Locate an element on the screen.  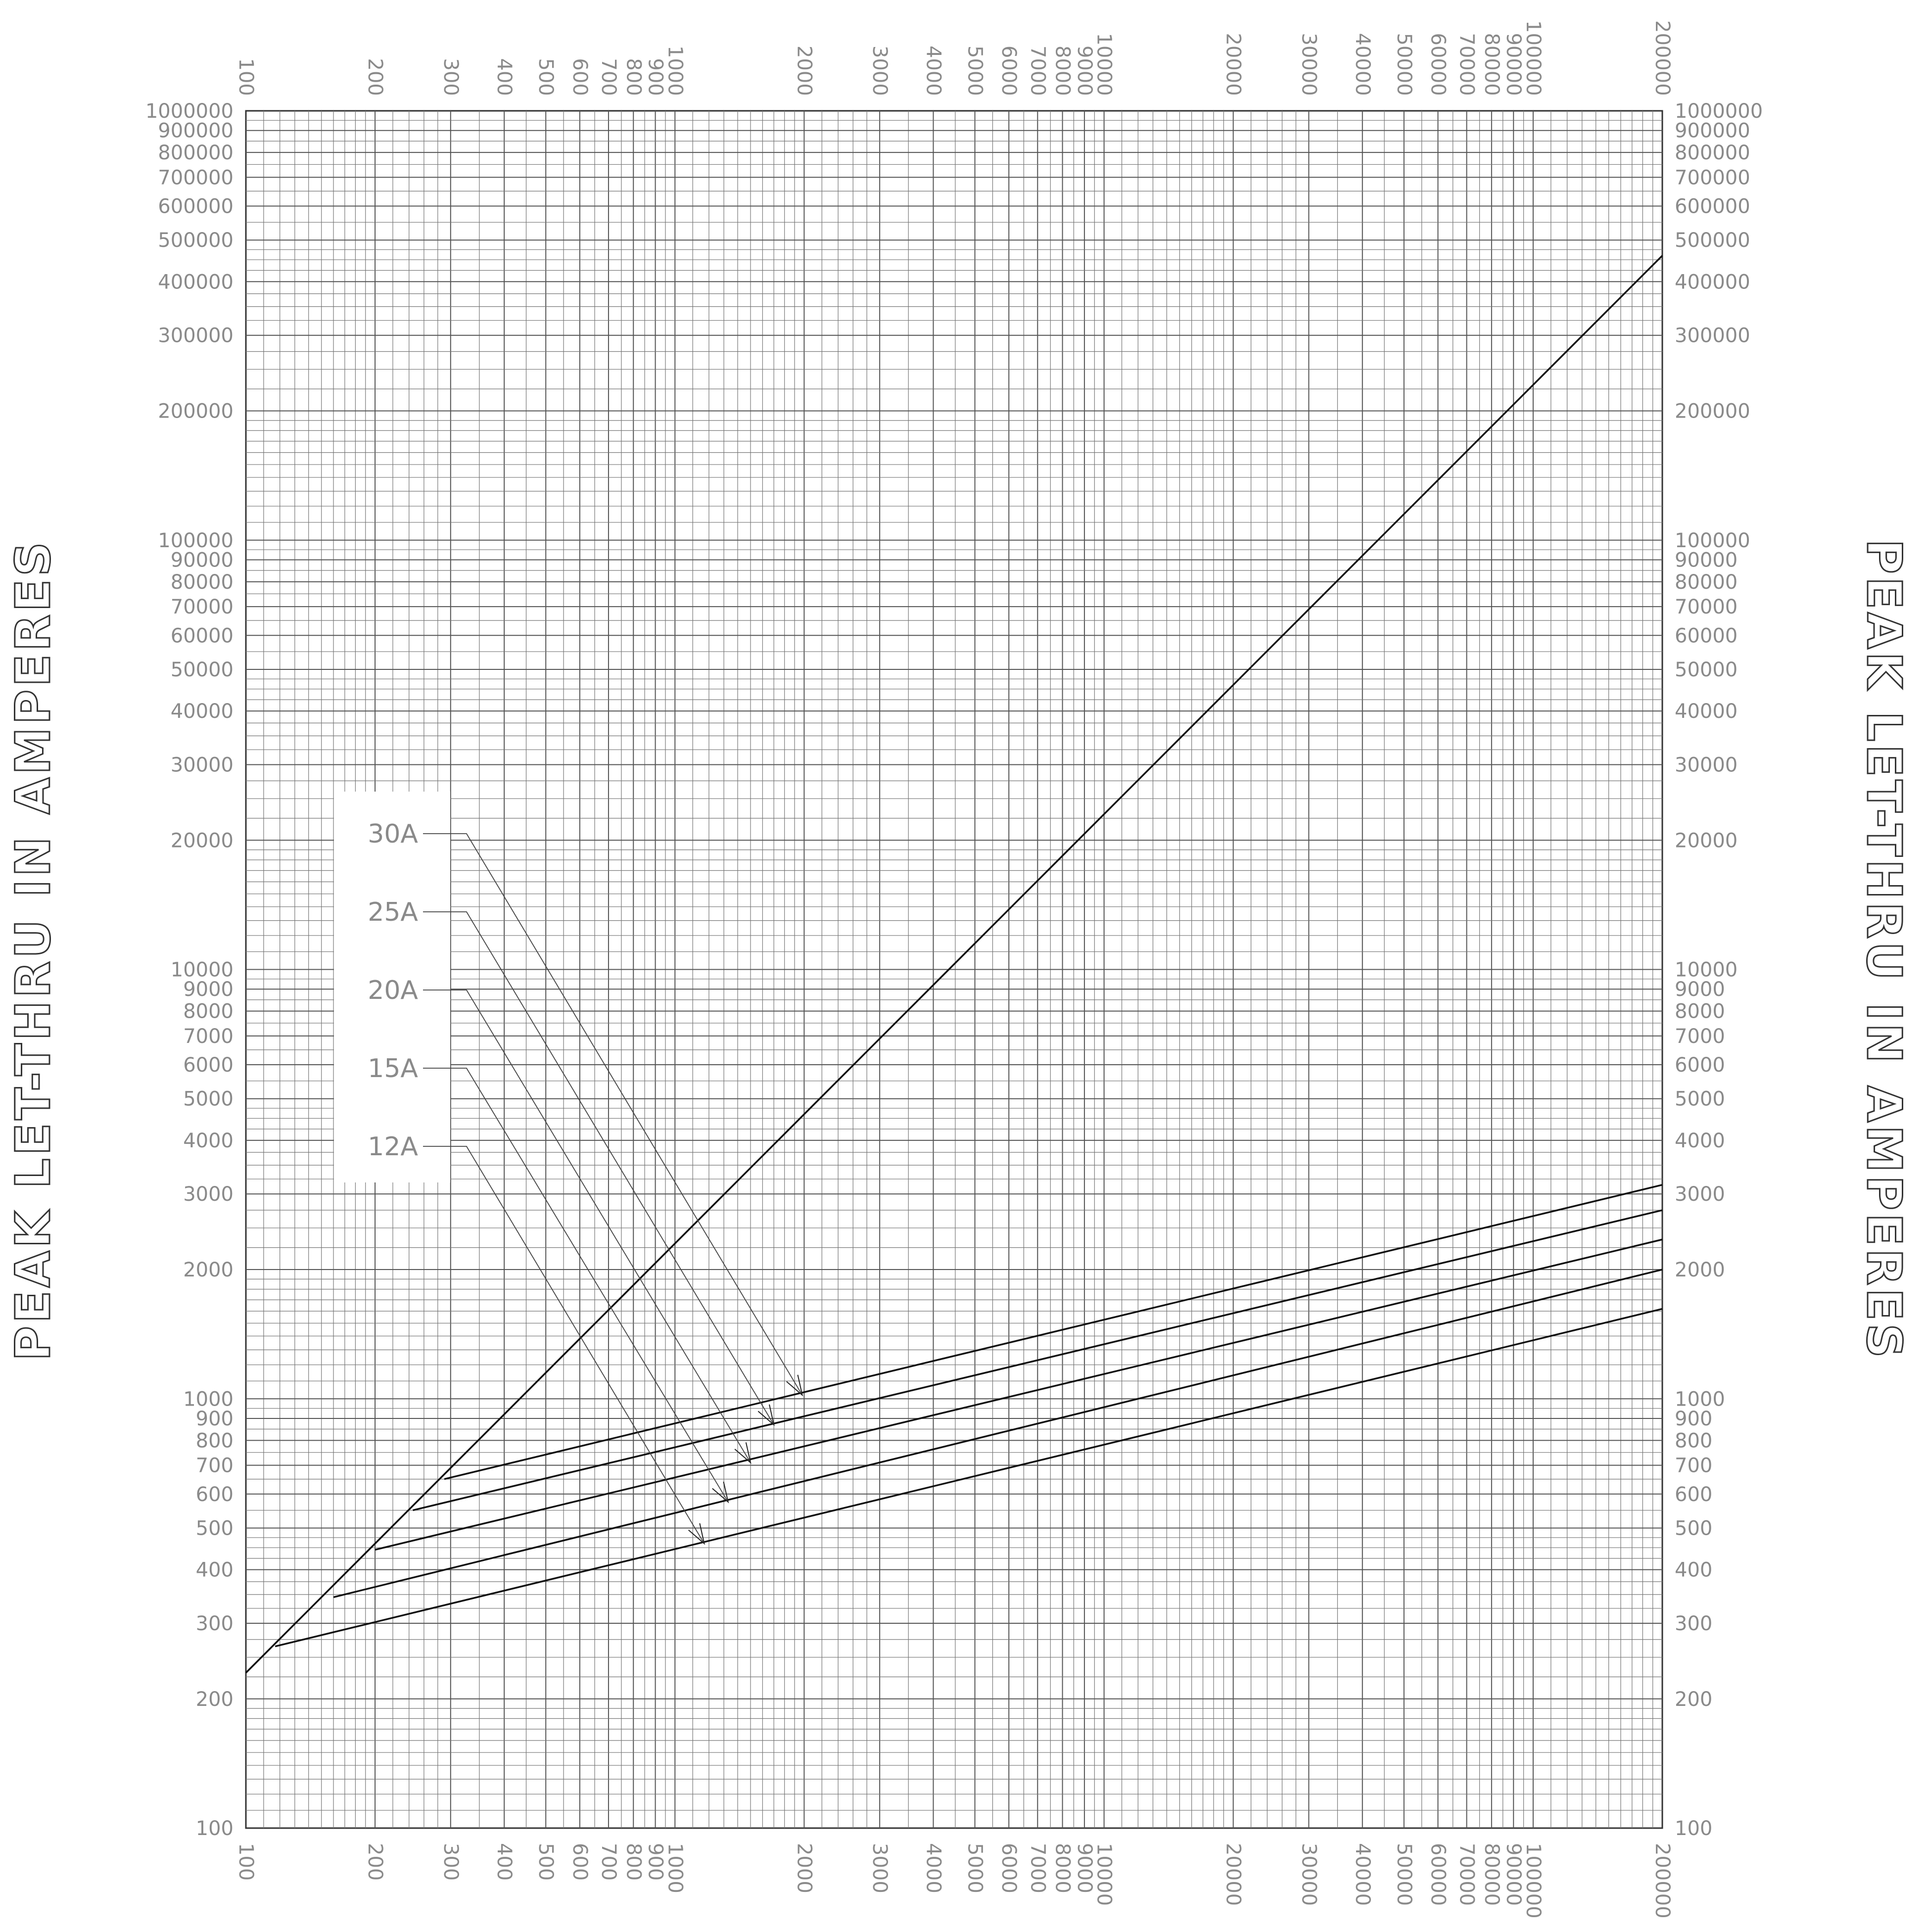
y-tick-label-left: 30000 is located at coordinates (202, 765).